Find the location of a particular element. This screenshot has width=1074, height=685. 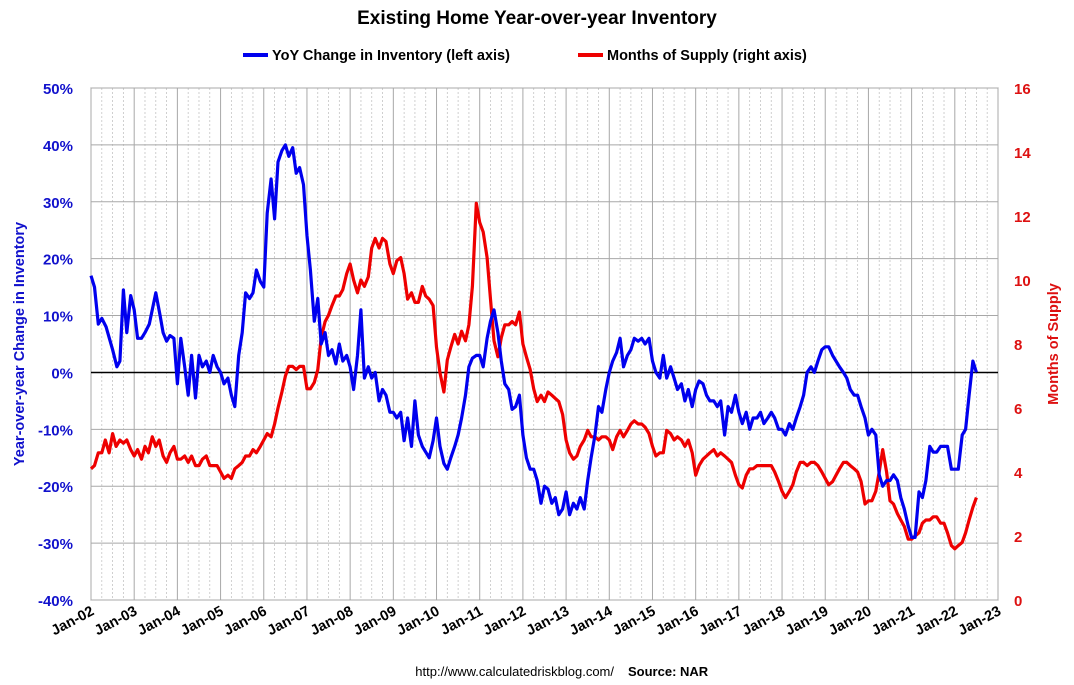

left-tick-label: 30% is located at coordinates (58, 203).